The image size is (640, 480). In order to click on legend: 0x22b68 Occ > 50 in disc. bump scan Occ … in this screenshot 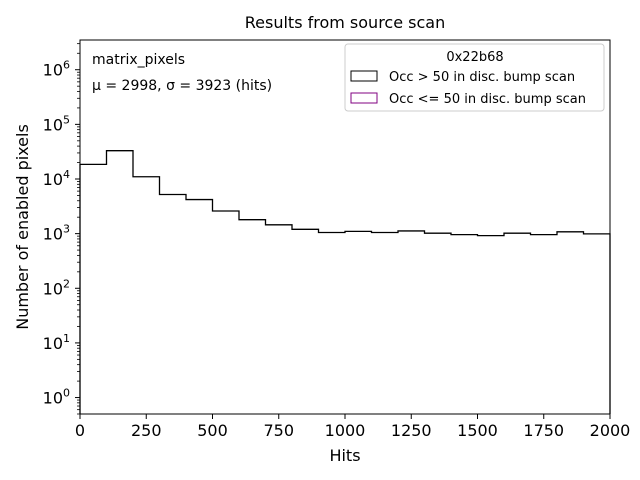, I will do `click(474, 77)`.